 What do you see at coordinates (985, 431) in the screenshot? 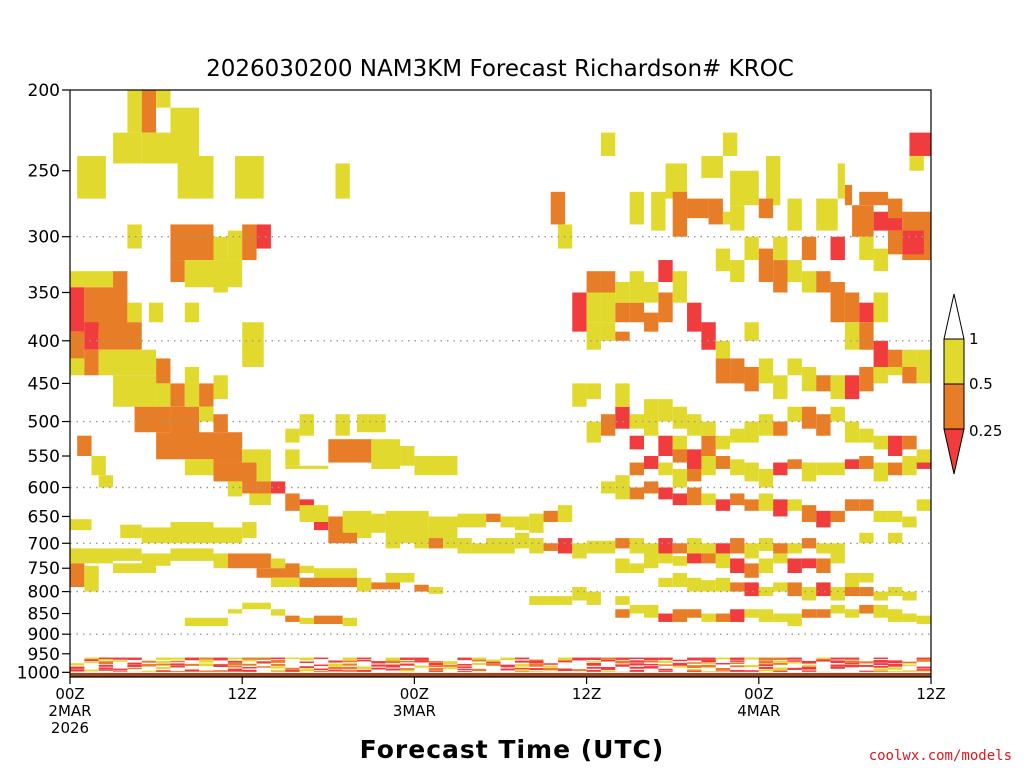
I see `legend-label: 0.25` at bounding box center [985, 431].